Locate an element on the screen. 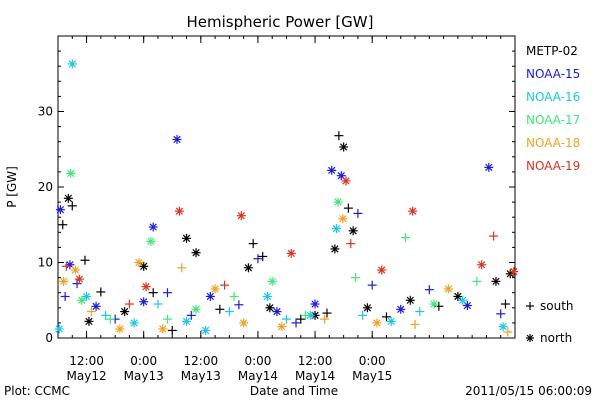  chart-title: Hemispheric Power [GW] is located at coordinates (280, 22).